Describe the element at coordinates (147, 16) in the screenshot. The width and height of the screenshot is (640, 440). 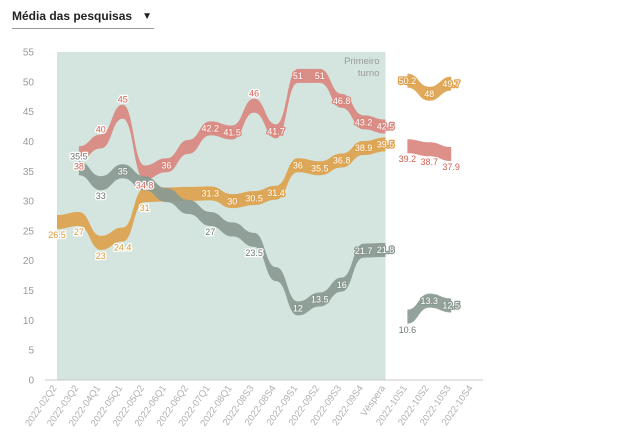
I see `caret-down-icon: ▼` at that location.